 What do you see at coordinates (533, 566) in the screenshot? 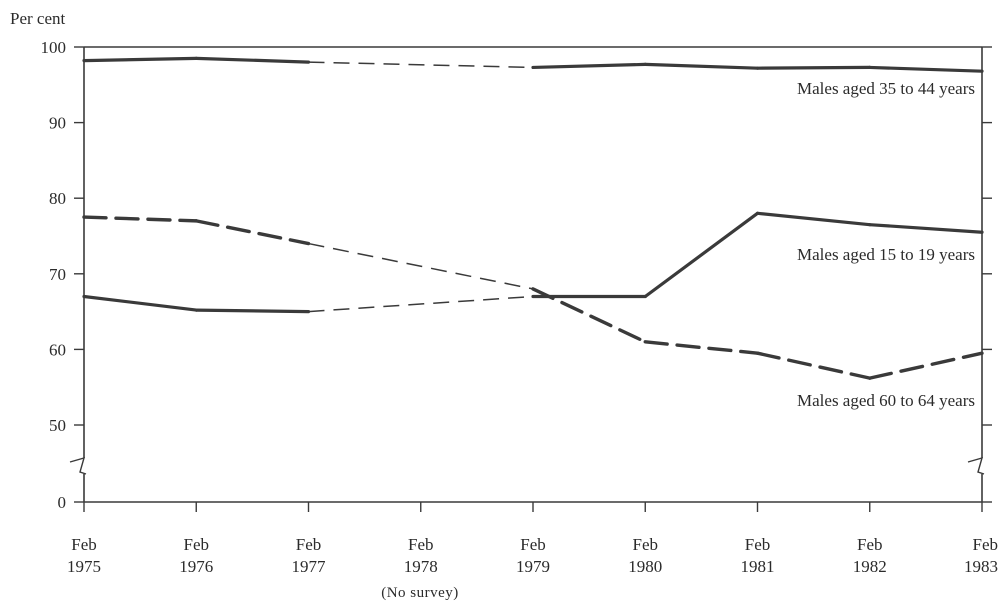
I see `x-tick-label-year: 1979` at bounding box center [533, 566].